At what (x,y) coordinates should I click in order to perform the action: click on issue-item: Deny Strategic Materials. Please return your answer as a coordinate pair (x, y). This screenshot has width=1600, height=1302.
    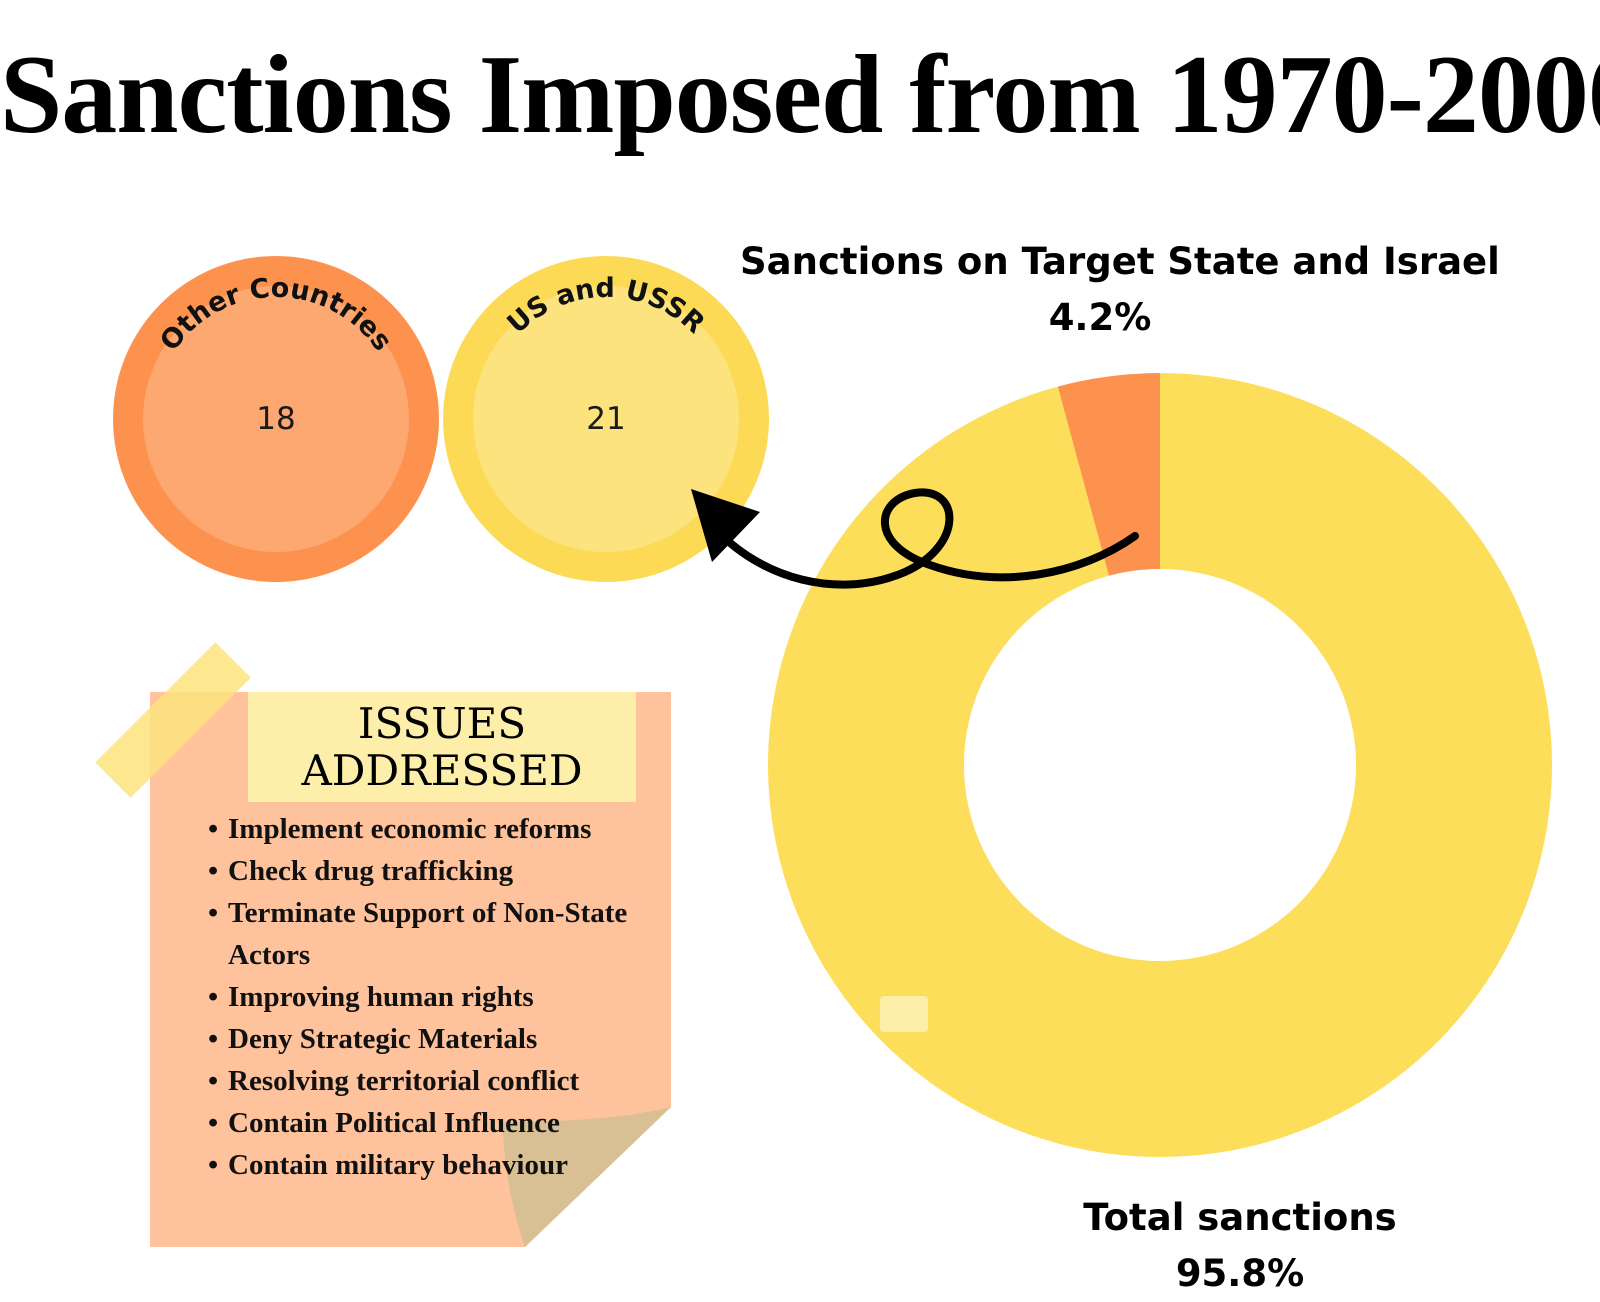
    Looking at the image, I should click on (423, 1039).